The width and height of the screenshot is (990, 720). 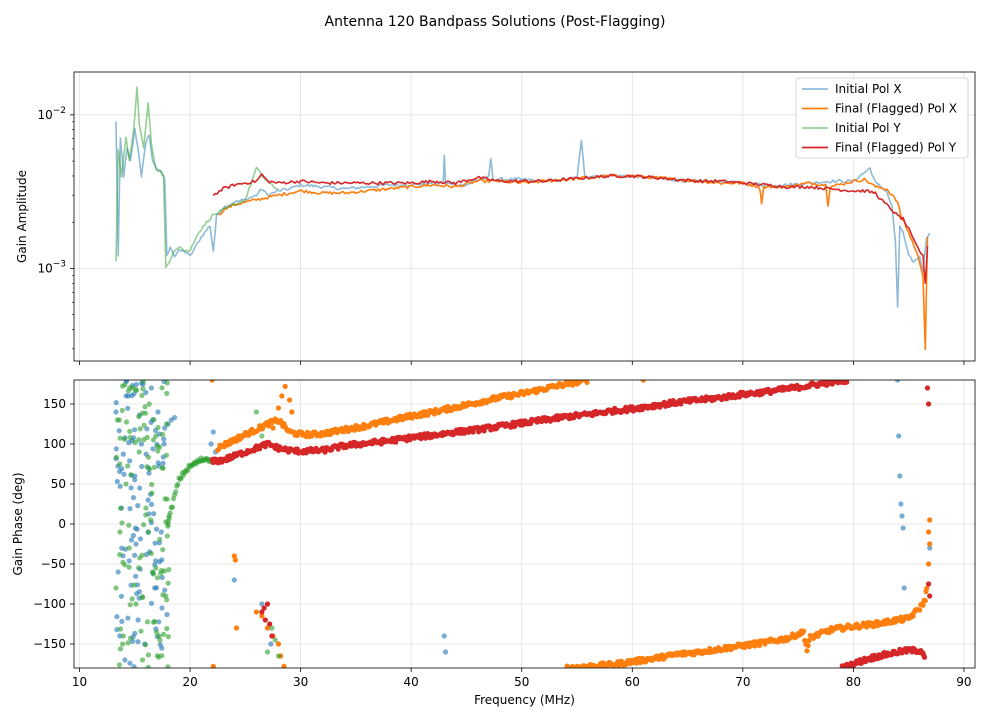 I want to click on phase-xtick-label: 30, so click(x=300, y=682).